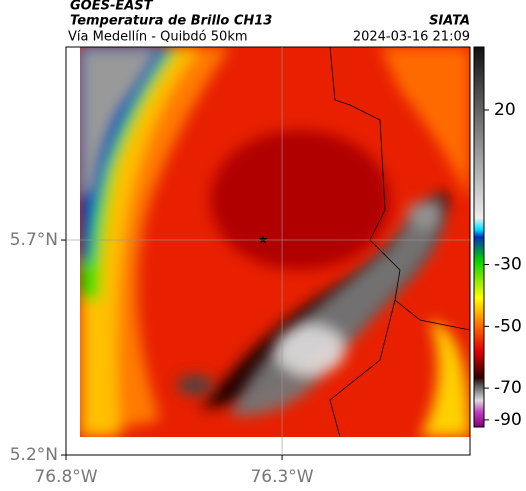 This screenshot has height=491, width=526. I want to click on x-tick-label: 76.8°W, so click(65, 477).